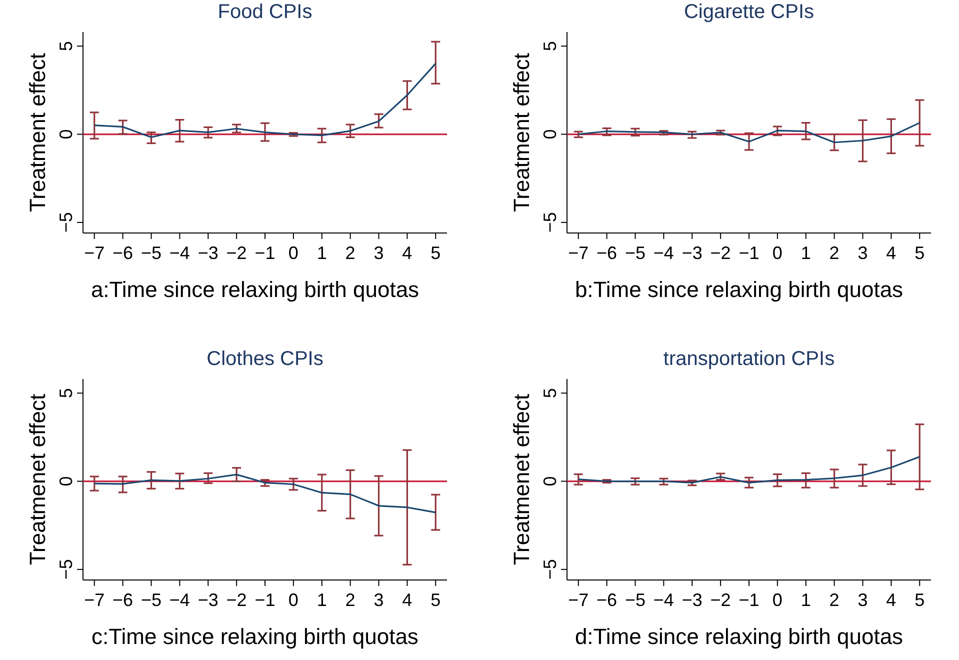 This screenshot has height=660, width=959. Describe the element at coordinates (749, 359) in the screenshot. I see `chart-title: transportation CPIs` at that location.